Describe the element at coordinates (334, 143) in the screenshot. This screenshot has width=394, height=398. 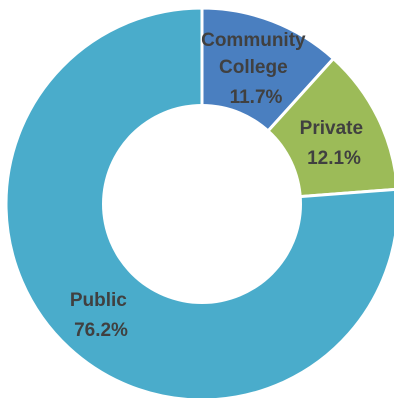
I see `slice-label-private: Private 12.1%` at that location.